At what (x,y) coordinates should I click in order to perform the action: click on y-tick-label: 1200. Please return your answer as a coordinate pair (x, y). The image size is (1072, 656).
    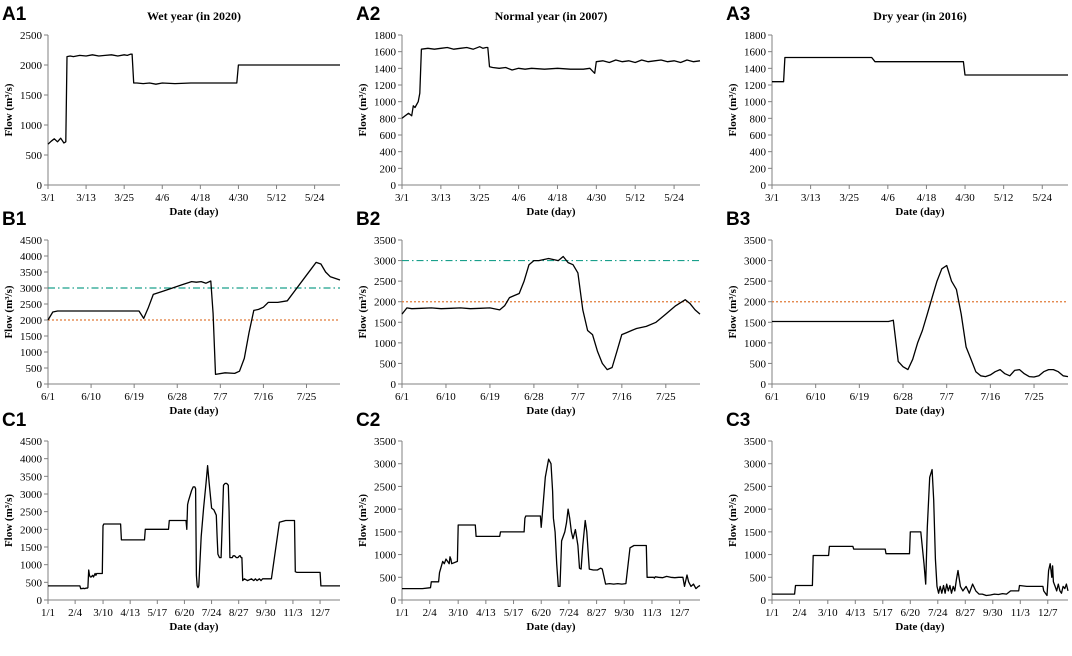
    Looking at the image, I should click on (385, 86).